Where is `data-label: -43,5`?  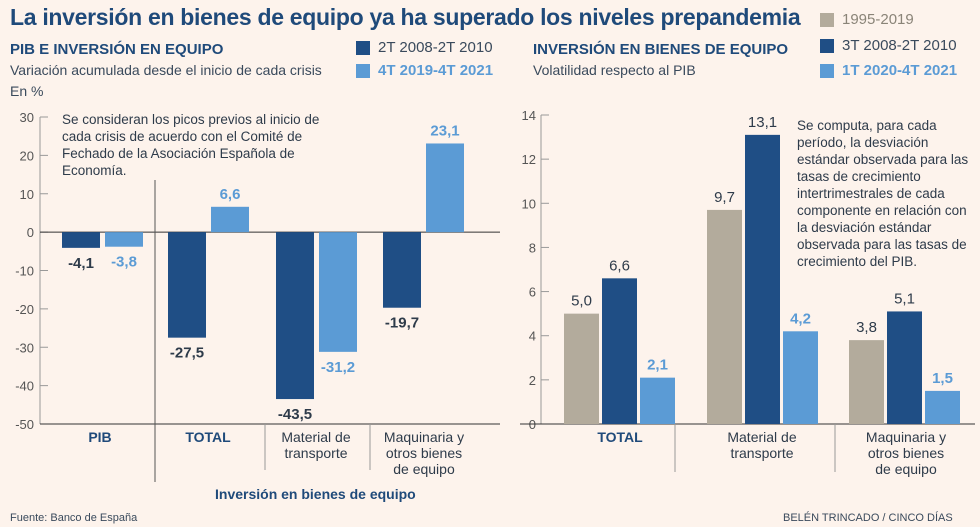
data-label: -43,5 is located at coordinates (295, 414).